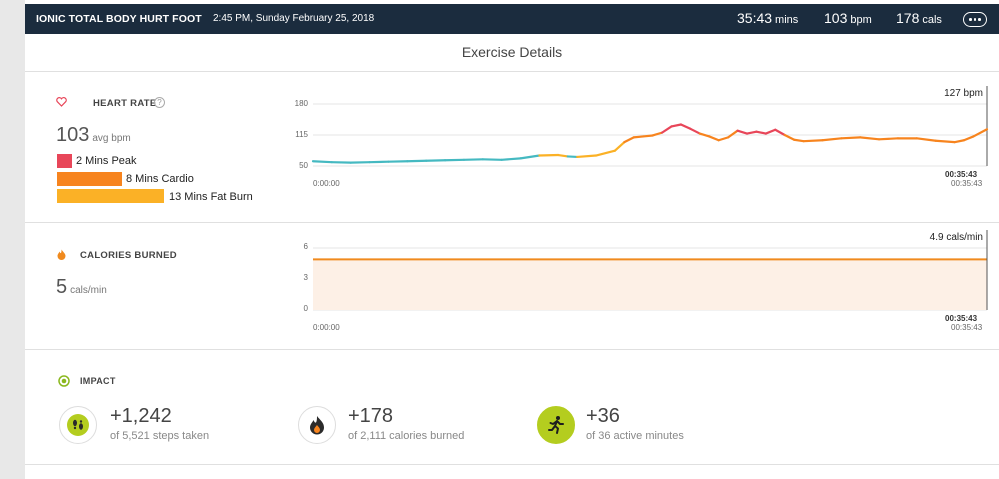 The width and height of the screenshot is (999, 479). I want to click on hr-time-end: 00:35:43, so click(961, 174).